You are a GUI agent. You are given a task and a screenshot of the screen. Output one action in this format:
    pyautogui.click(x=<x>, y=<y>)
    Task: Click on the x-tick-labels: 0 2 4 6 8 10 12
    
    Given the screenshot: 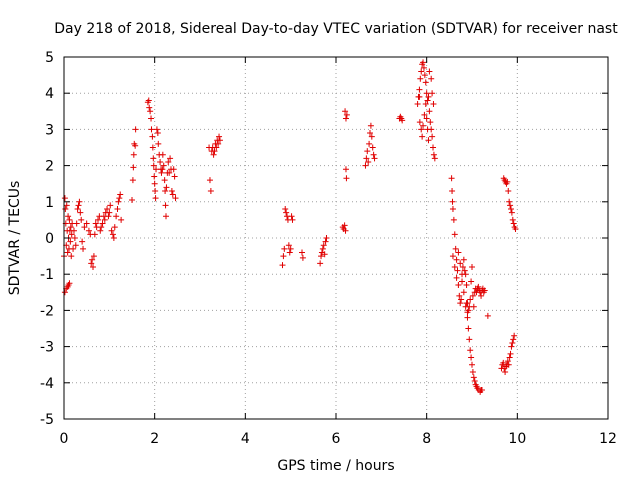 What is the action you would take?
    pyautogui.click(x=338, y=439)
    